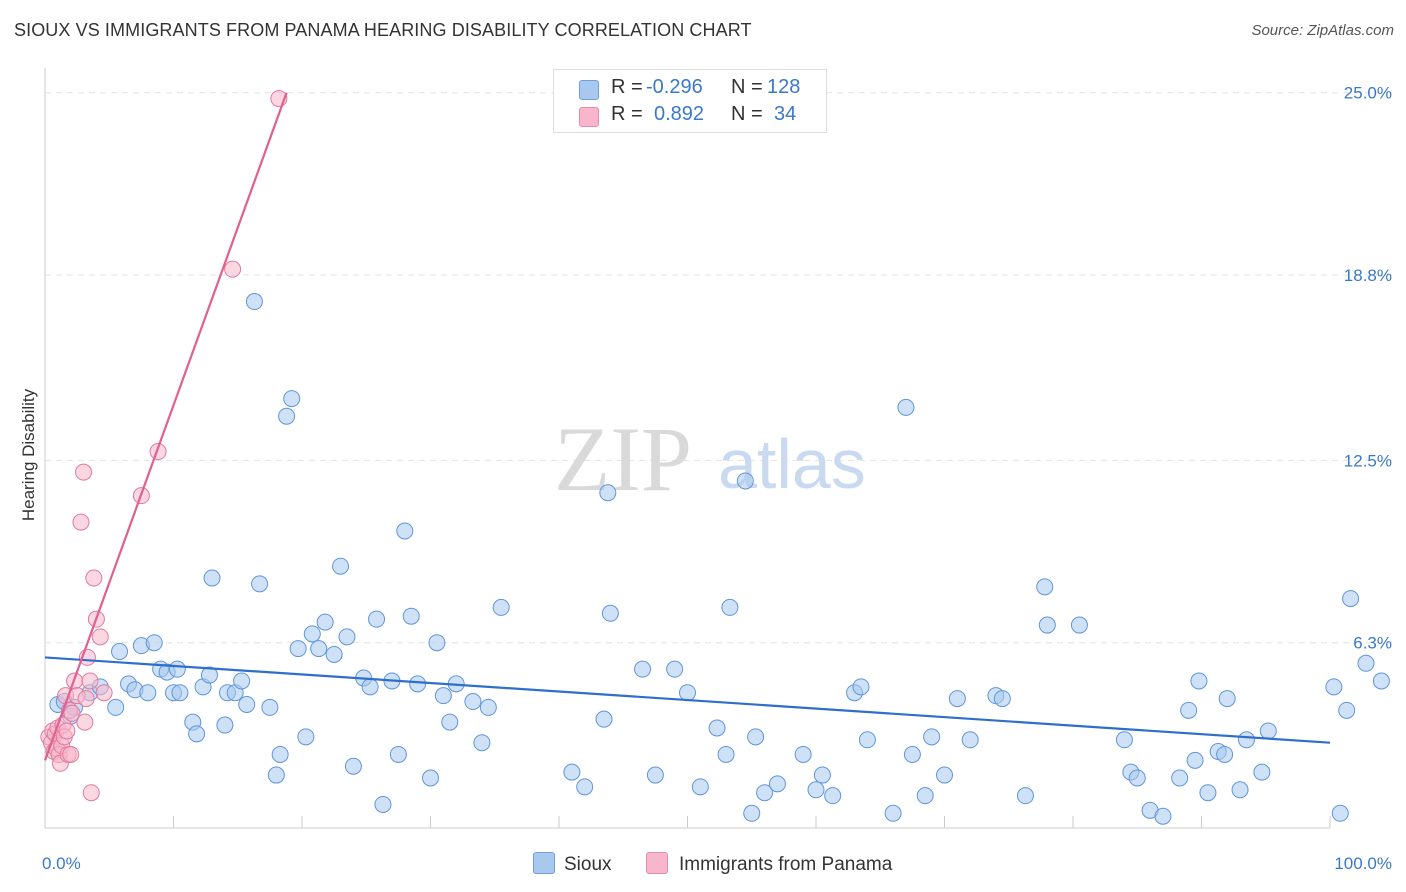 The image size is (1406, 892). I want to click on legend-swatch-sioux, so click(544, 863).